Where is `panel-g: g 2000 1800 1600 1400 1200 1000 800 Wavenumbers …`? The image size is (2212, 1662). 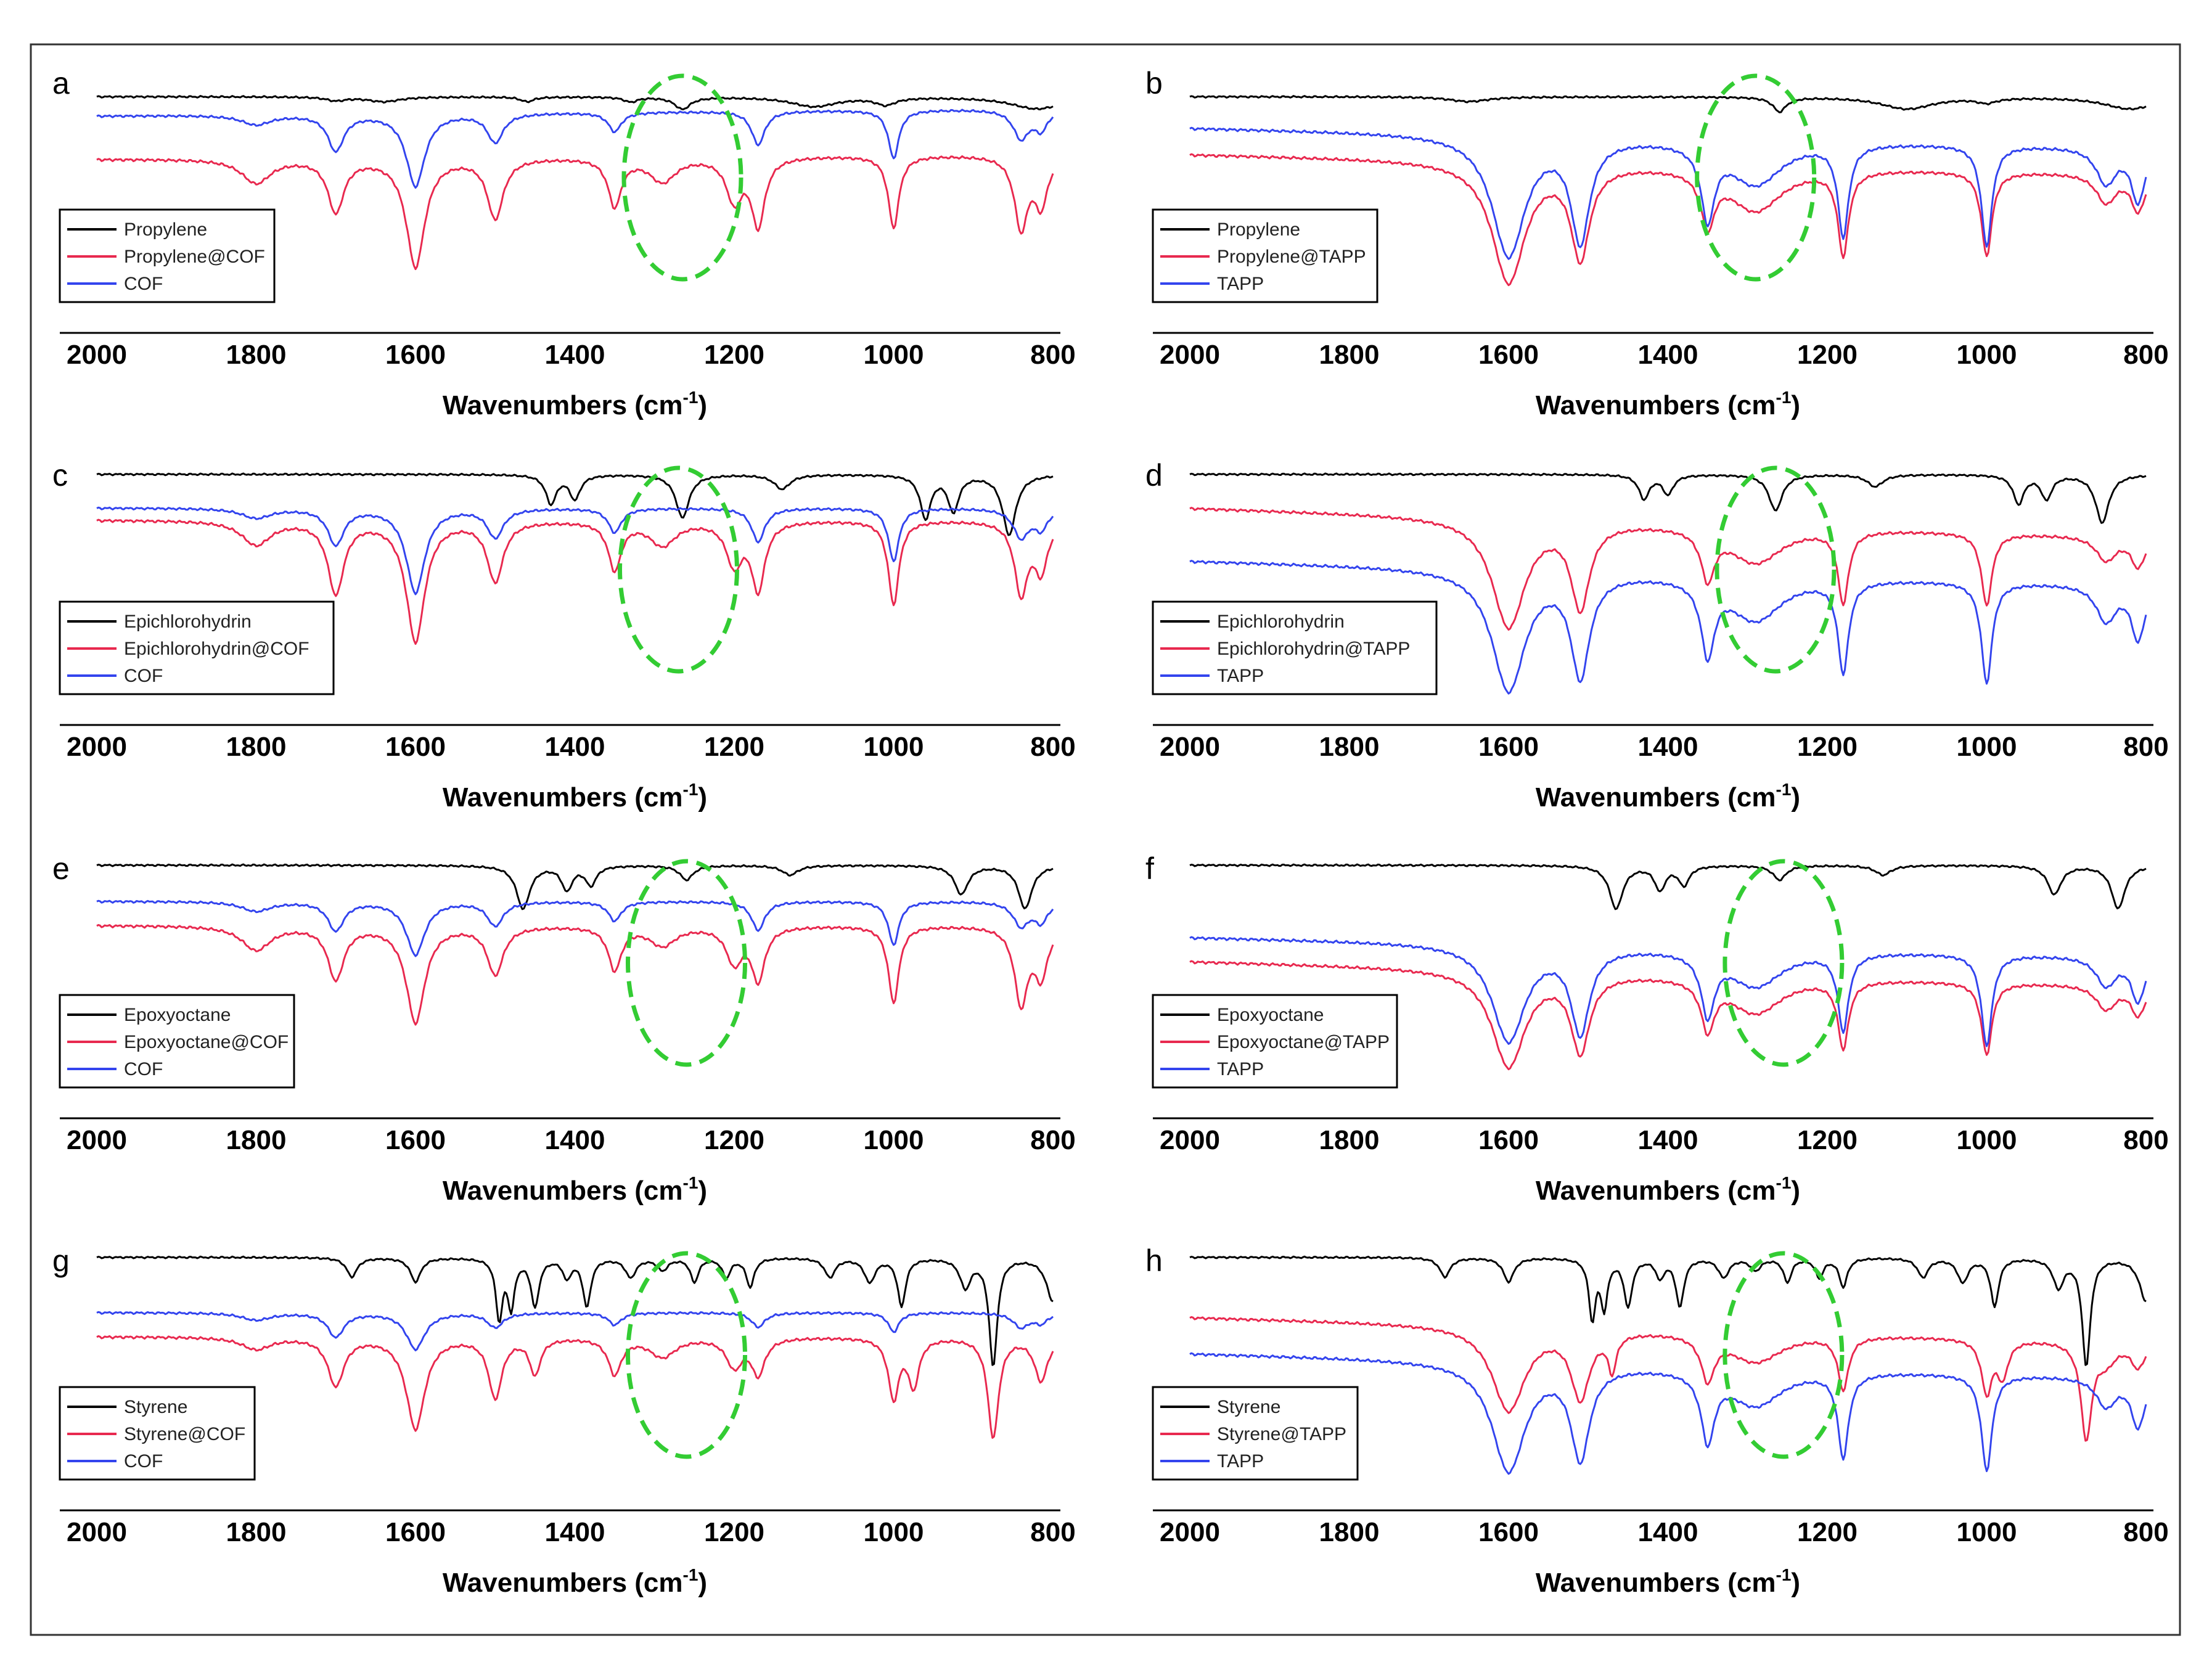
panel-g: g 2000 1800 1600 1400 1200 1000 800 Wavenumbers … is located at coordinates (564, 1421).